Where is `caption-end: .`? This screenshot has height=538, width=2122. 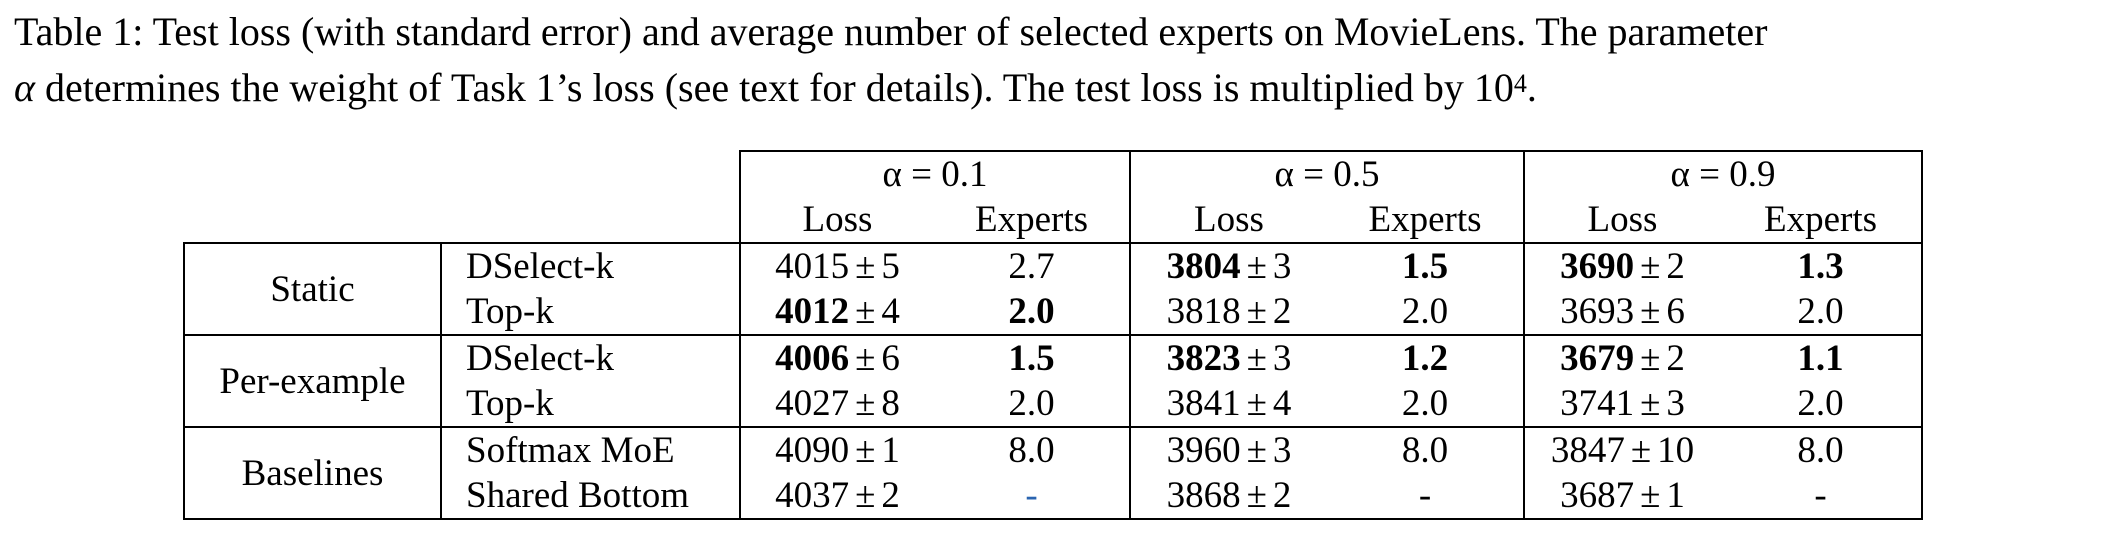
caption-end: . is located at coordinates (1531, 87).